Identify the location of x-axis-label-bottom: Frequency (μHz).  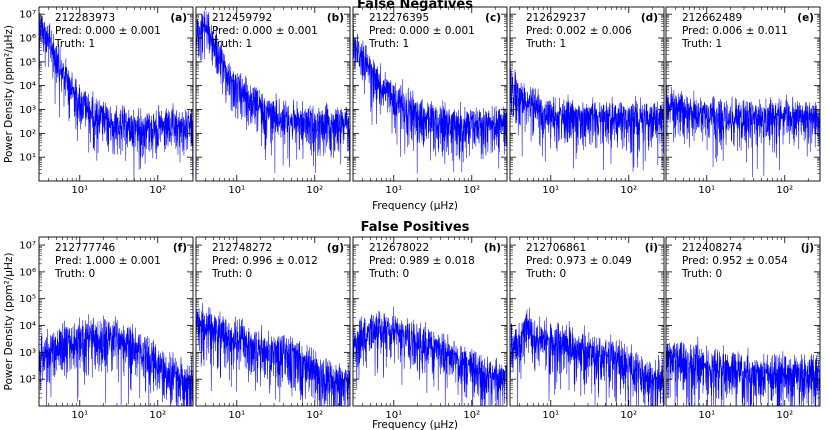
(415, 424).